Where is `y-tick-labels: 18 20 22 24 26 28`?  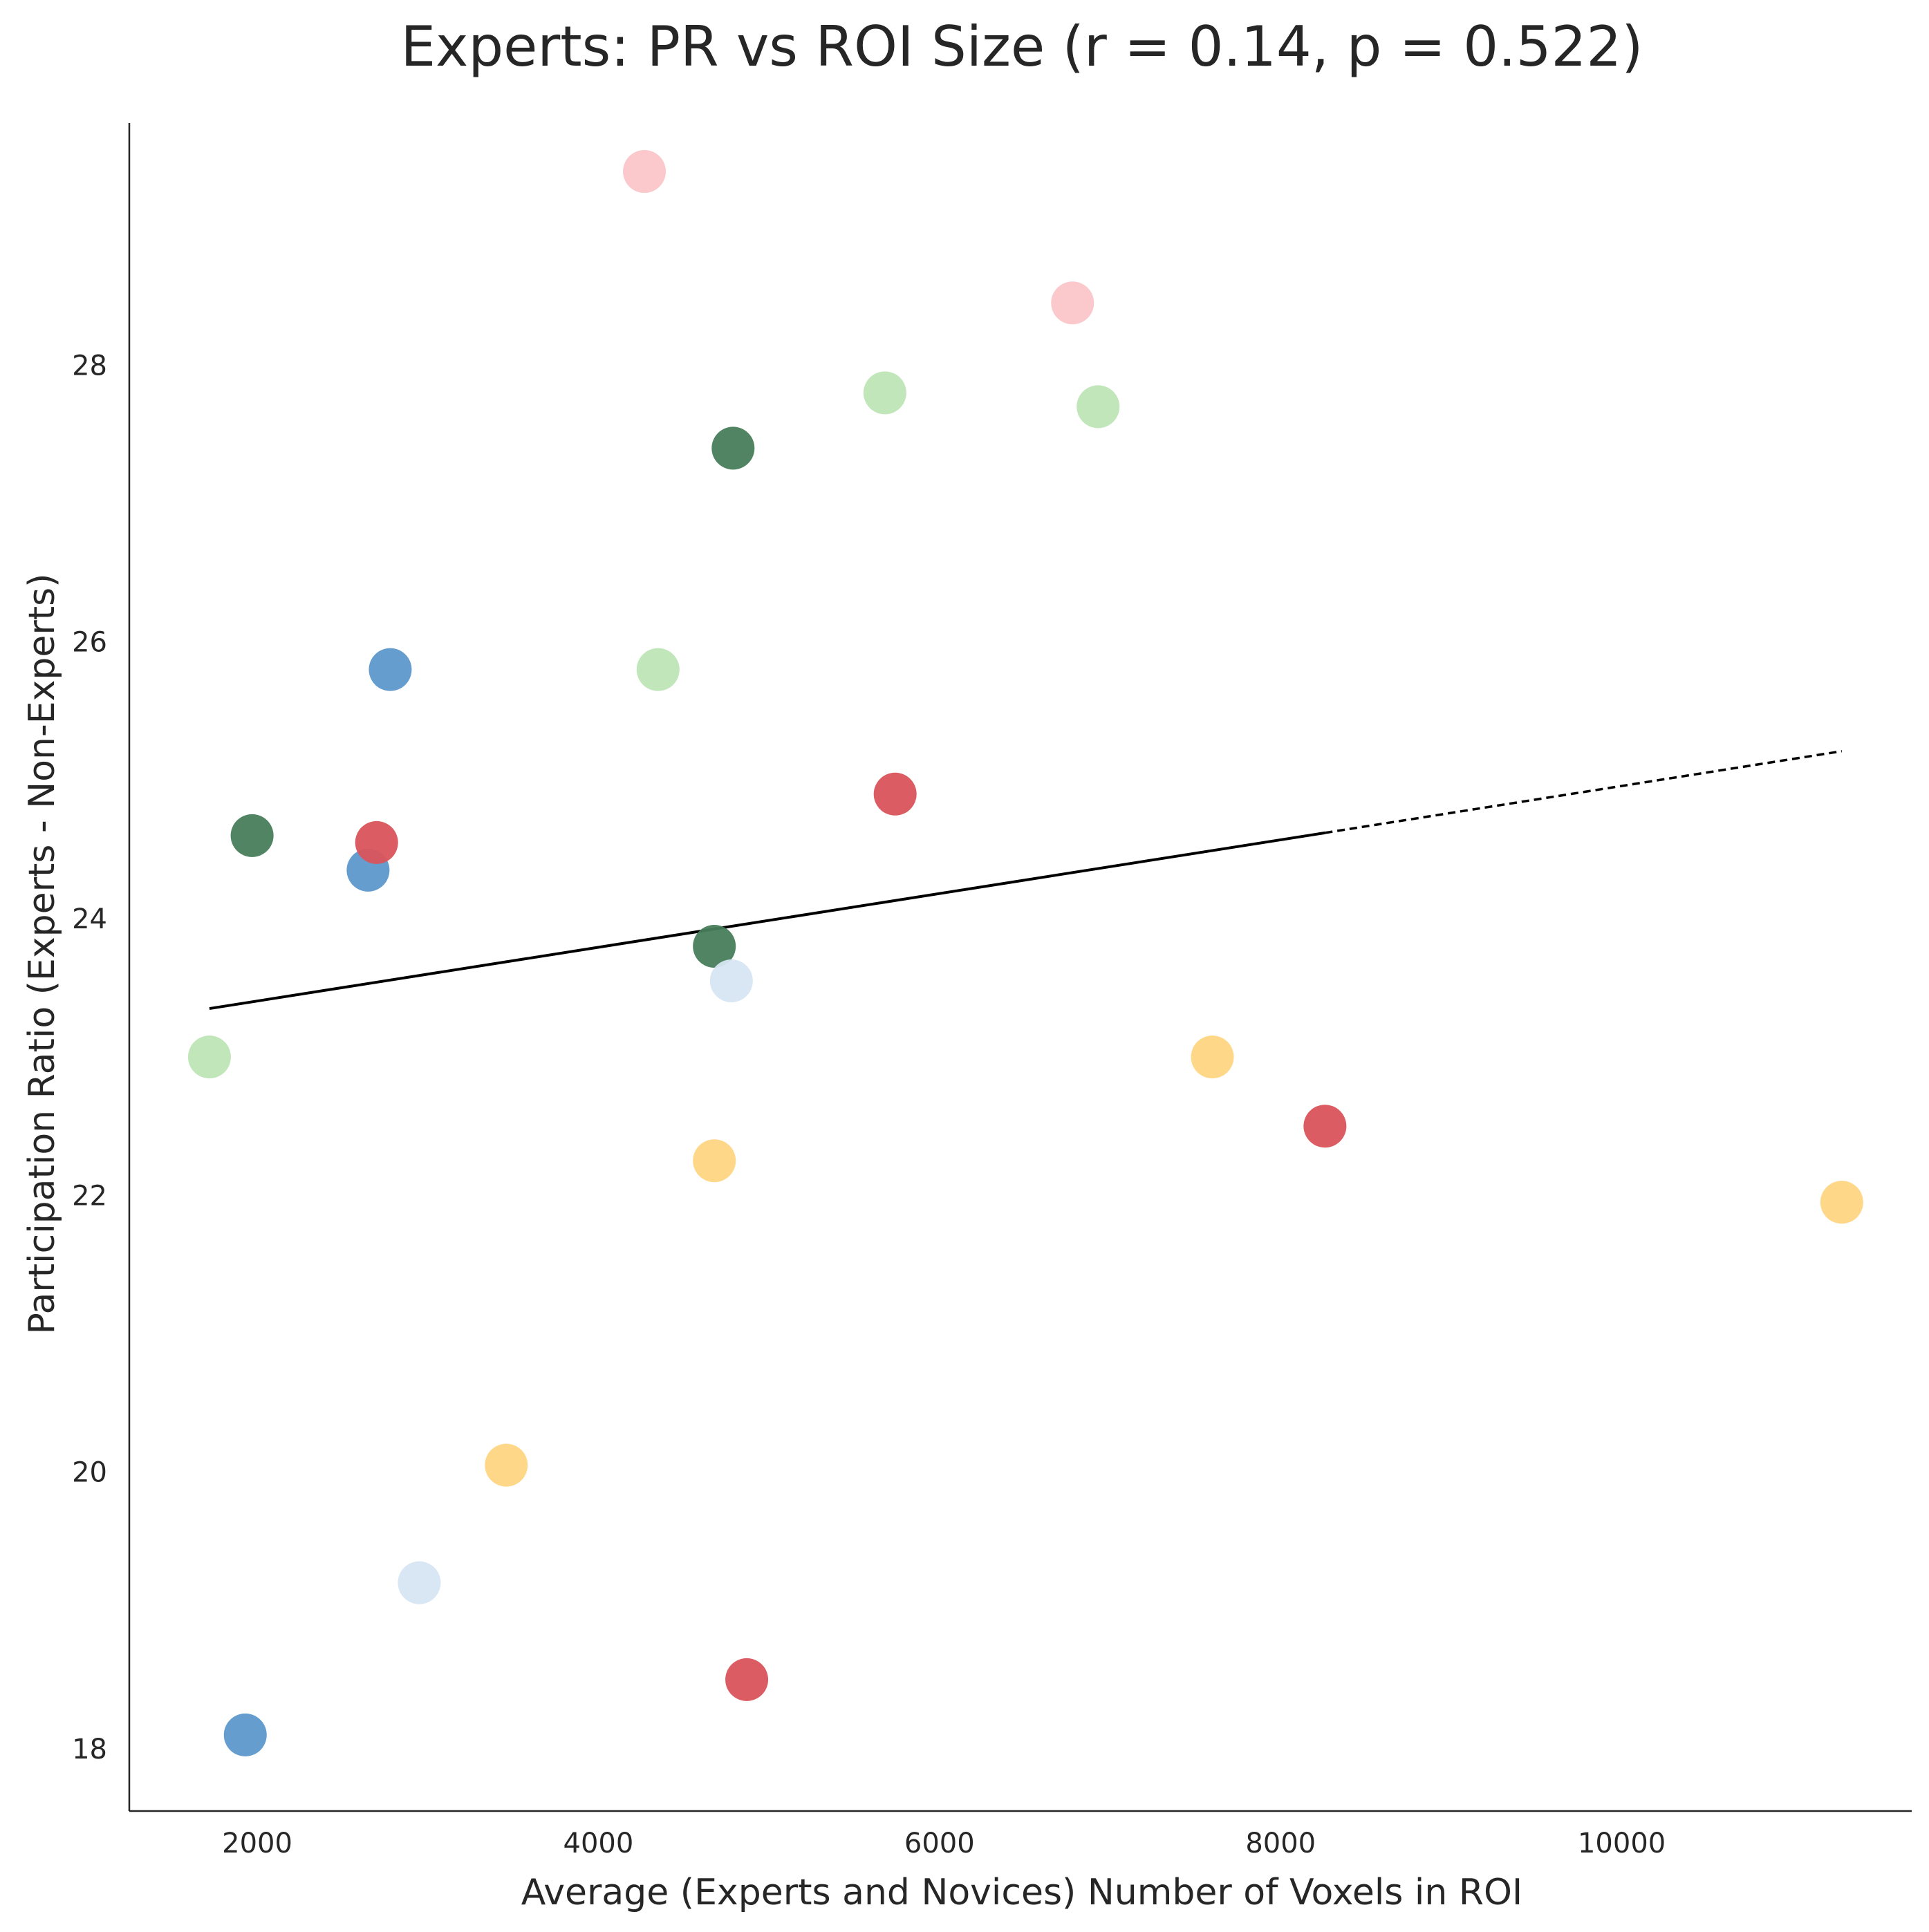 y-tick-labels: 18 20 22 24 26 28 is located at coordinates (89, 1057).